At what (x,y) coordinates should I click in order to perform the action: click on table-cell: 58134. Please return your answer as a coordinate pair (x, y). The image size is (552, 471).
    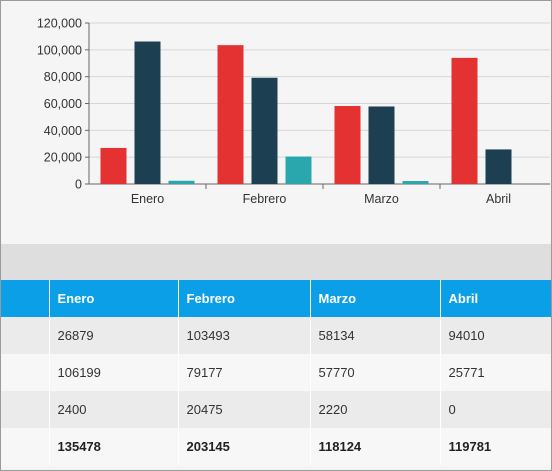
    Looking at the image, I should click on (374, 335).